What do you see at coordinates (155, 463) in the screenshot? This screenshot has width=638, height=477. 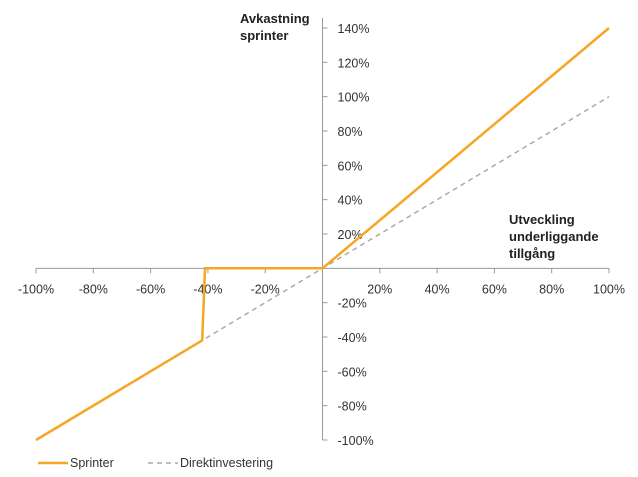 I see `legend: Sprinter Direktinvestering` at bounding box center [155, 463].